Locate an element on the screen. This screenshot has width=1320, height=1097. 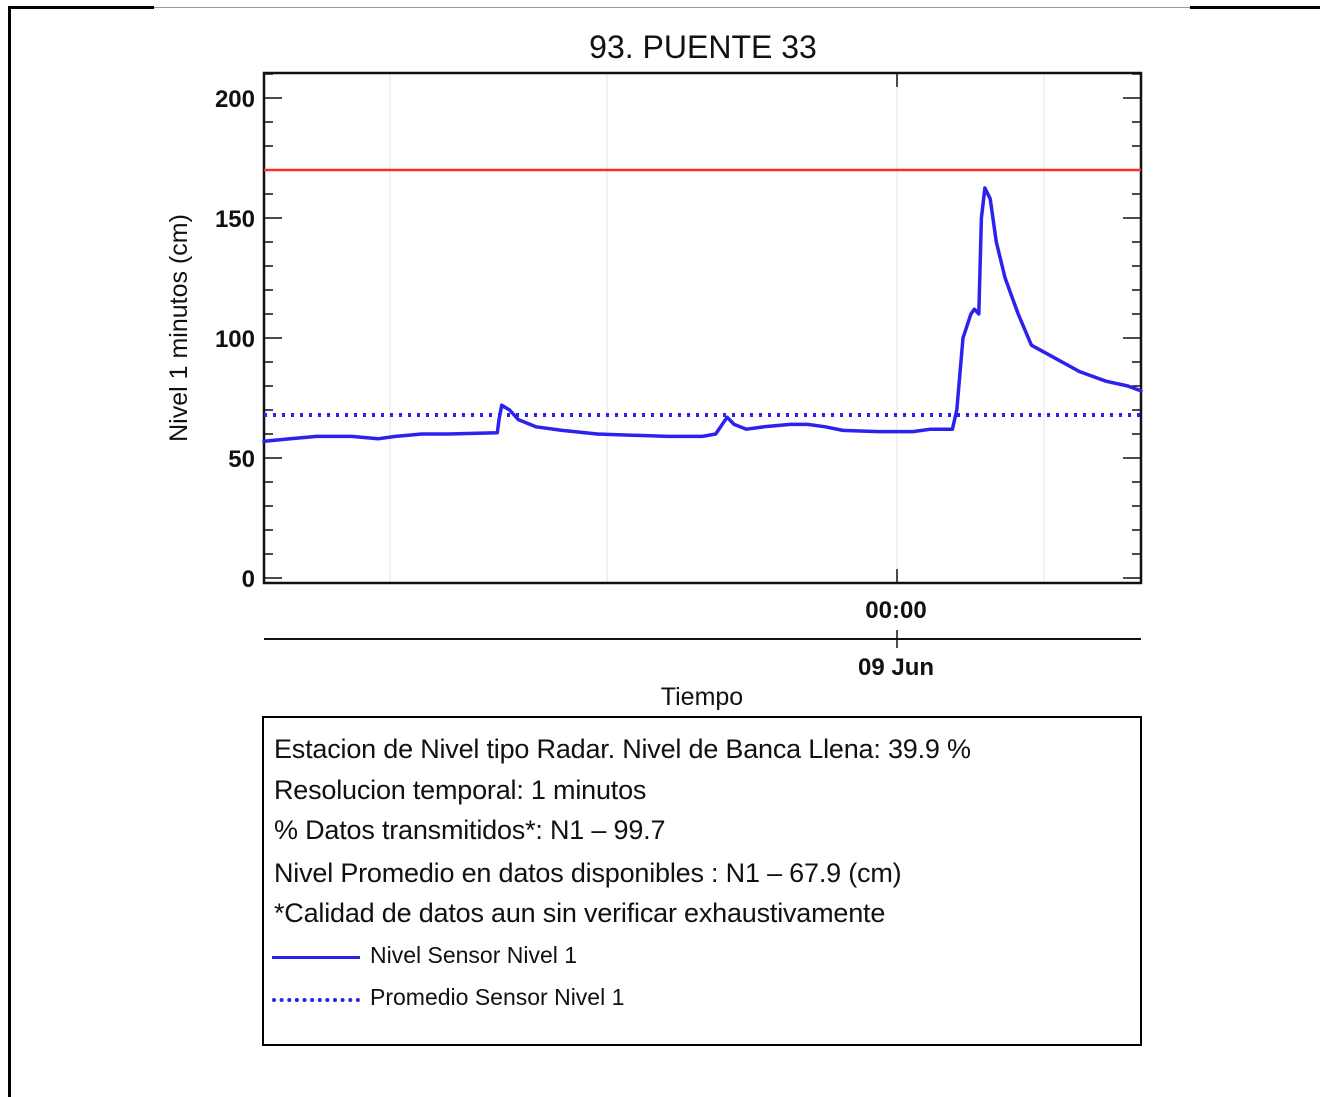
y-tick-label-50: 50 is located at coordinates (241, 459).